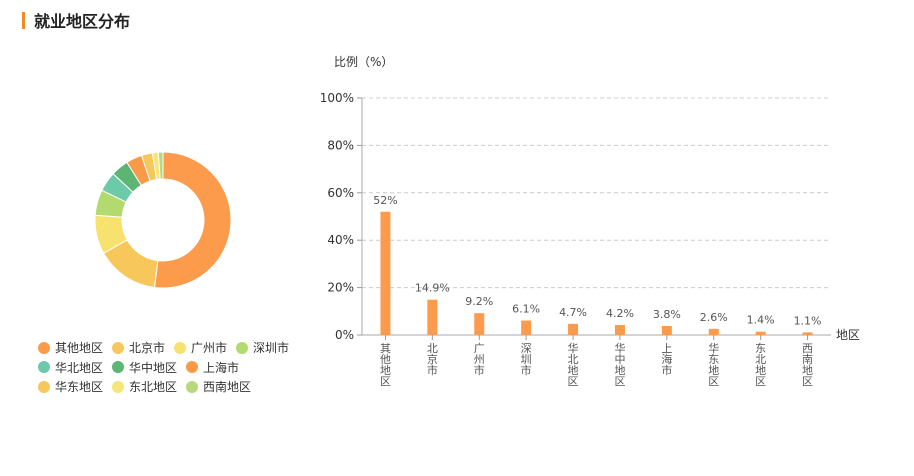  What do you see at coordinates (526, 309) in the screenshot?
I see `bar-value-label: 6.1%` at bounding box center [526, 309].